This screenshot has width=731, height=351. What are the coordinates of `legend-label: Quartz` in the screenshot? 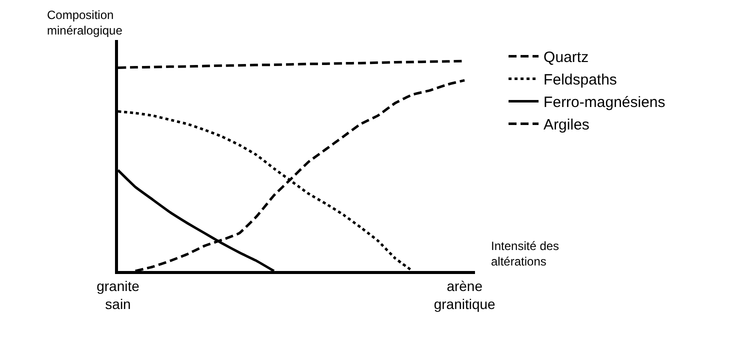 It's located at (566, 57).